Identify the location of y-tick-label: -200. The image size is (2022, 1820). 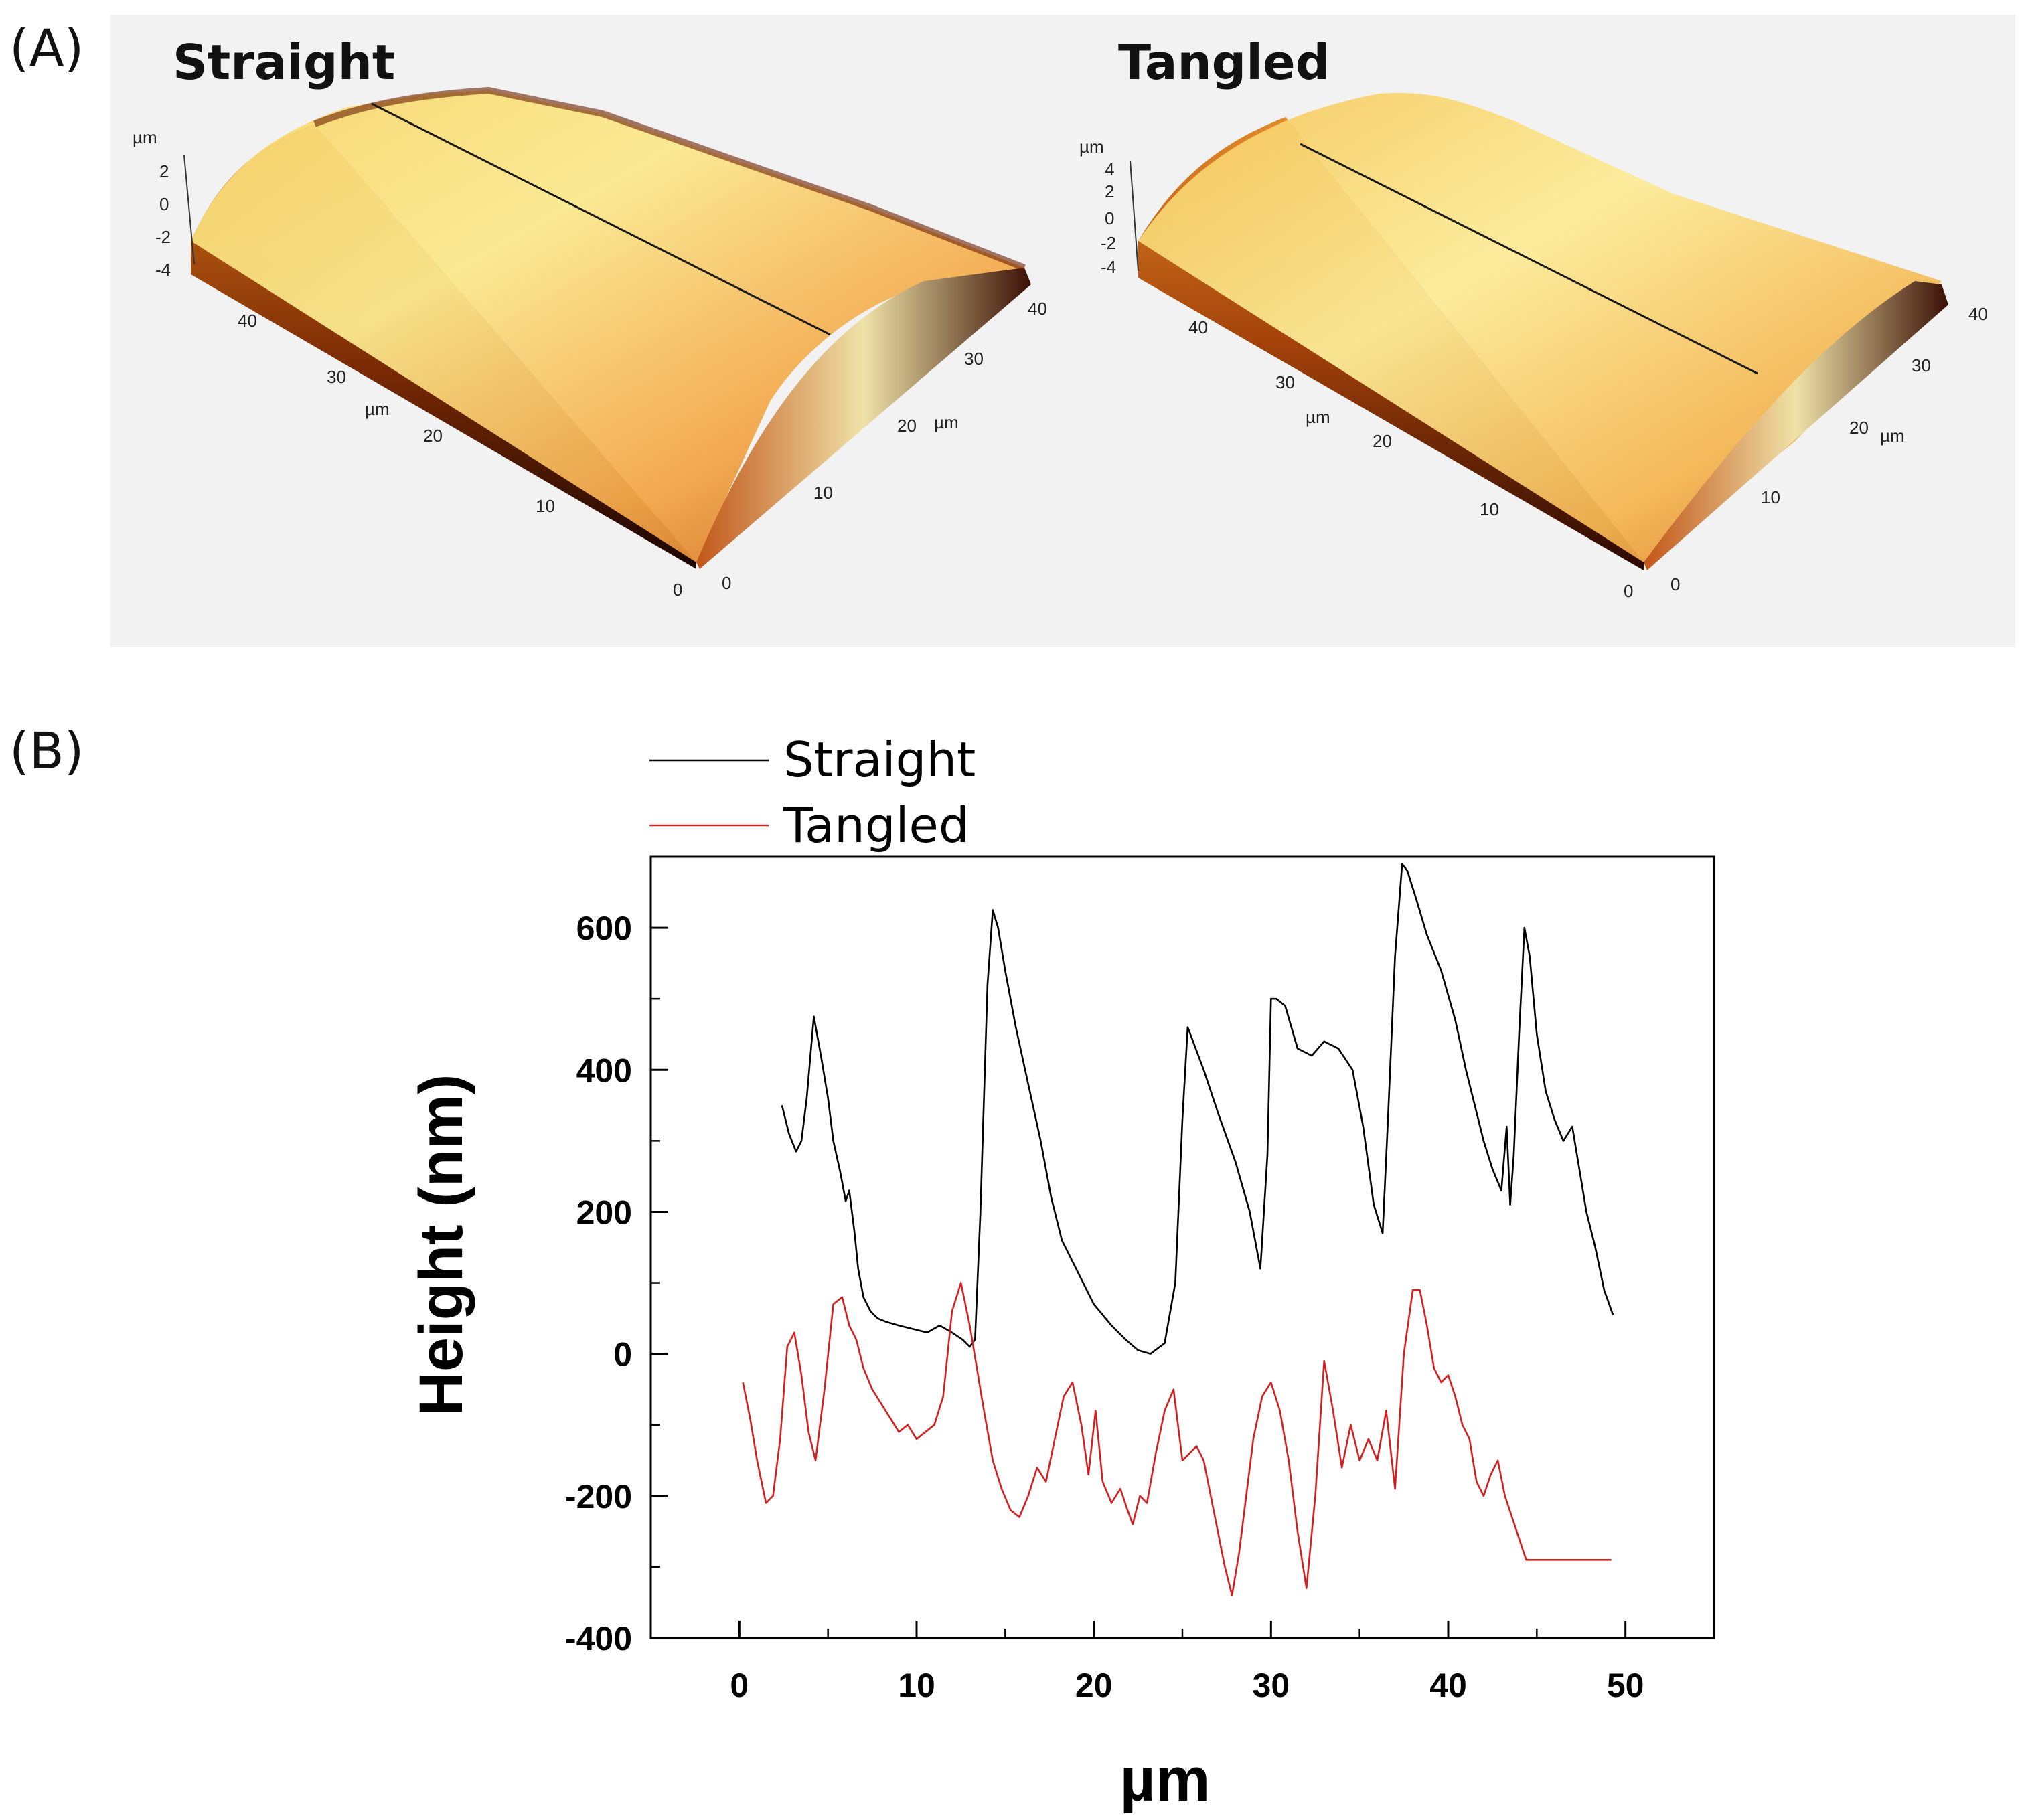
(598, 1497).